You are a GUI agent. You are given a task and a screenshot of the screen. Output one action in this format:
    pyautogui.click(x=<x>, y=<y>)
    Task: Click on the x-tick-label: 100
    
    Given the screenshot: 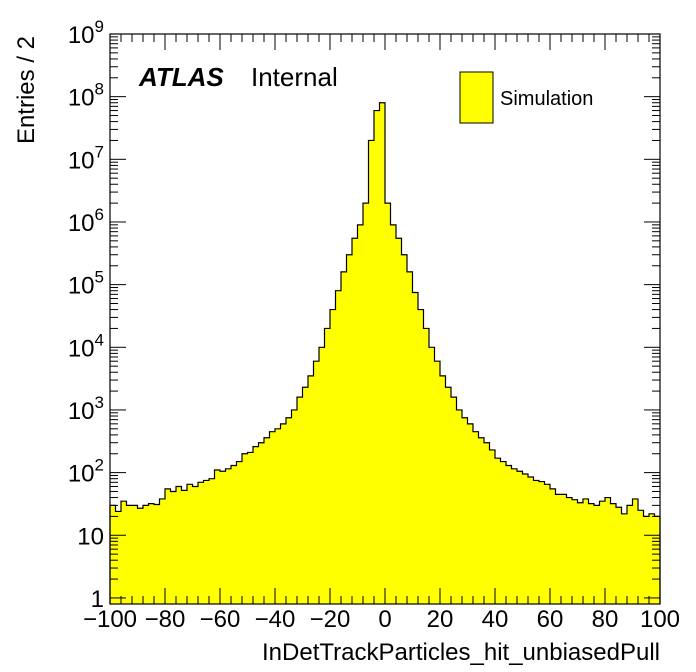 What is the action you would take?
    pyautogui.click(x=660, y=619)
    